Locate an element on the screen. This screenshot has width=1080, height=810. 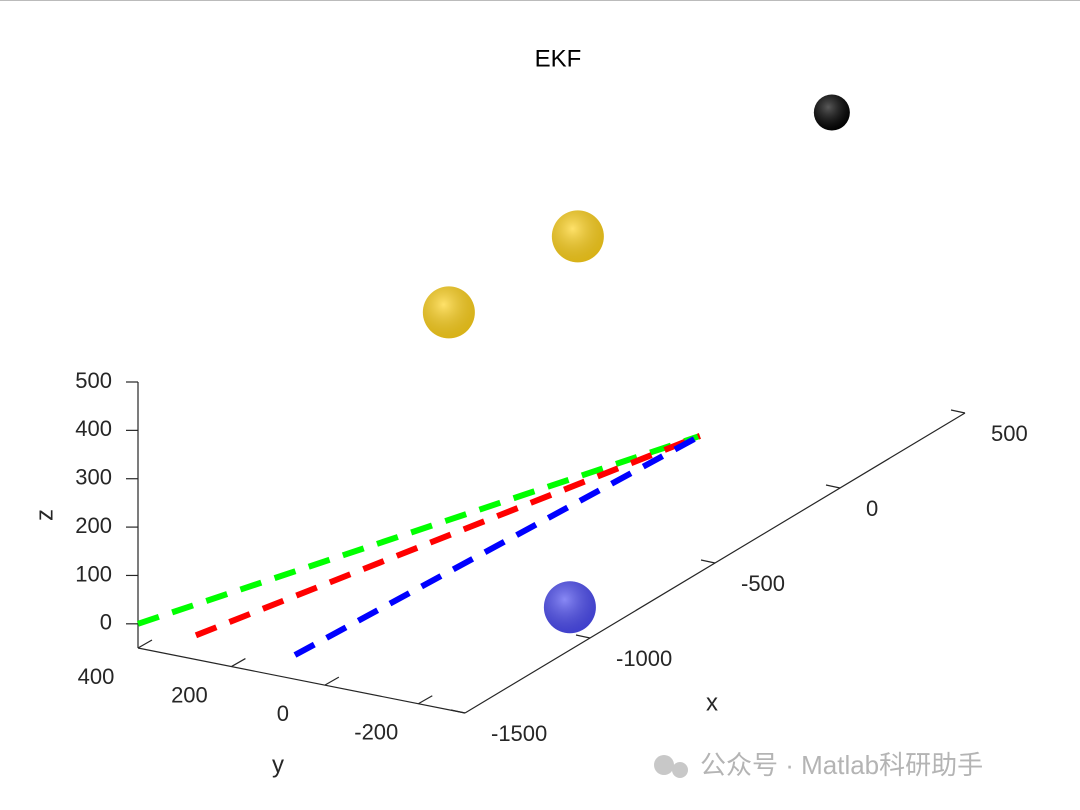
x-tick-label: -1500 is located at coordinates (519, 733).